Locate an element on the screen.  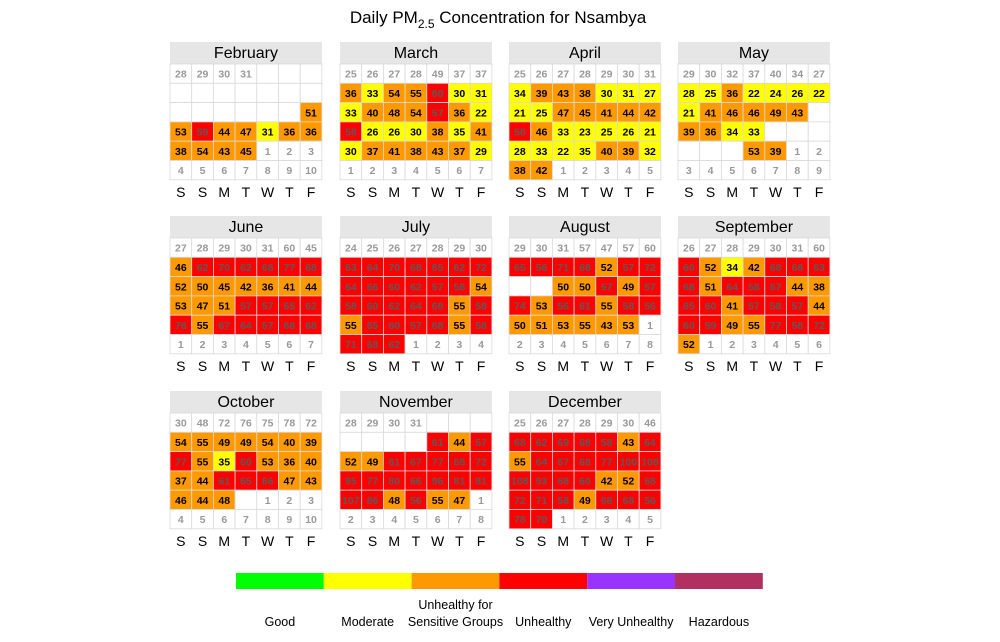
day-value-label: 41 is located at coordinates (711, 113).